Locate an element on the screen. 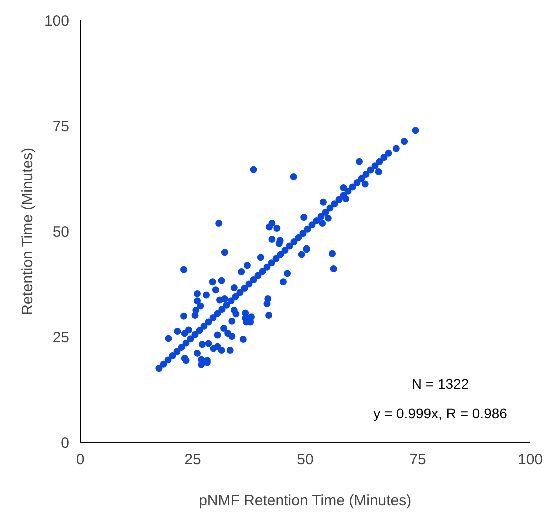  y-tick-label: 50 is located at coordinates (61, 232).